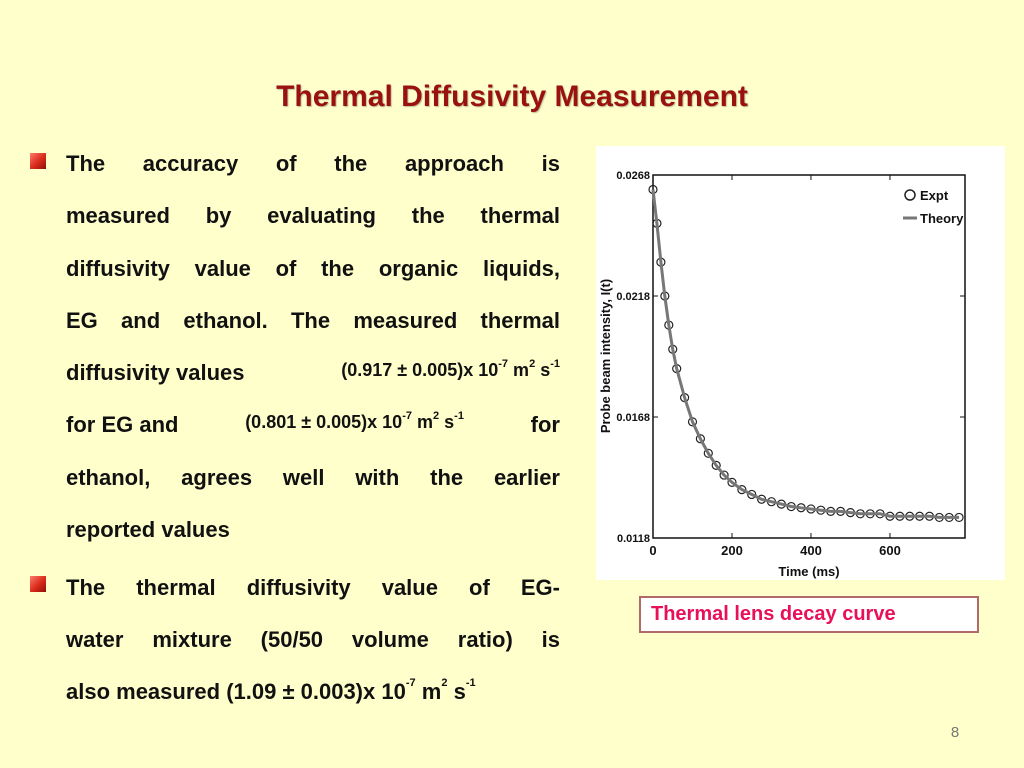 Image resolution: width=1024 pixels, height=768 pixels. What do you see at coordinates (633, 418) in the screenshot?
I see `y-tick-label: 0.0168` at bounding box center [633, 418].